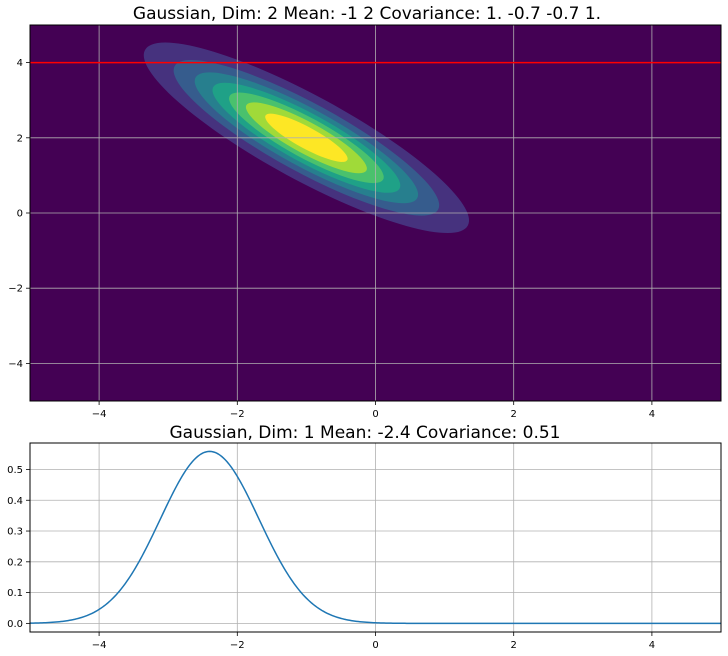  I want to click on bottom-x-axis: −4 −2 0 2 4, so click(373, 641).